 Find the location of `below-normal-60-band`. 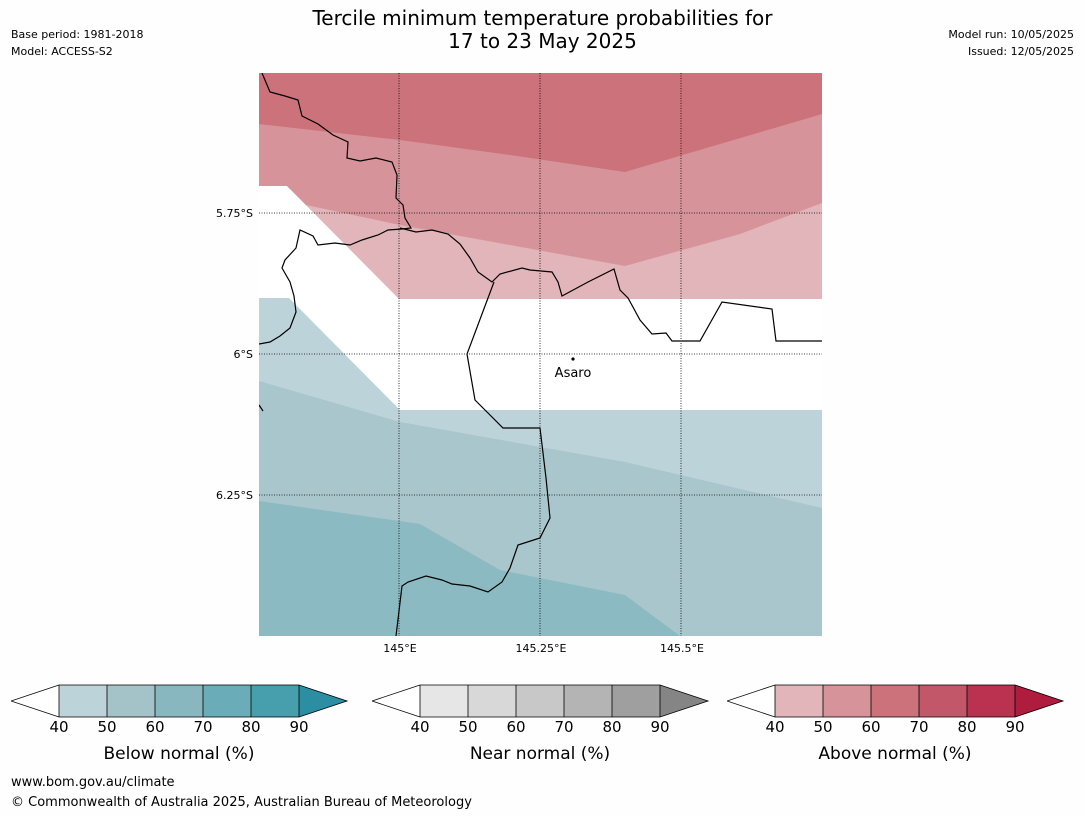

below-normal-60-band is located at coordinates (469, 568).